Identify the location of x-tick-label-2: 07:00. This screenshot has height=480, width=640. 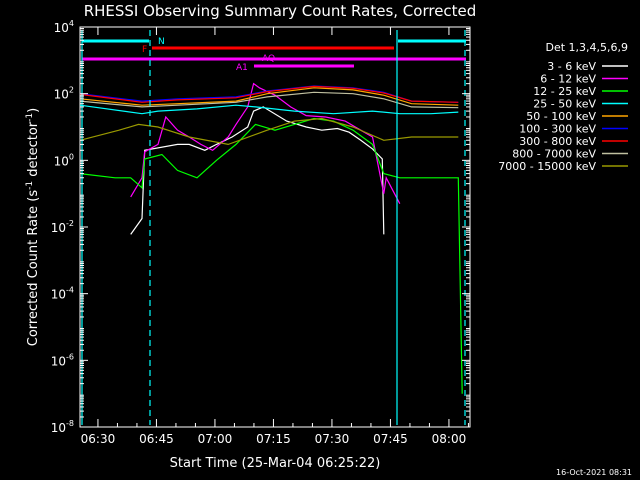
(215, 439).